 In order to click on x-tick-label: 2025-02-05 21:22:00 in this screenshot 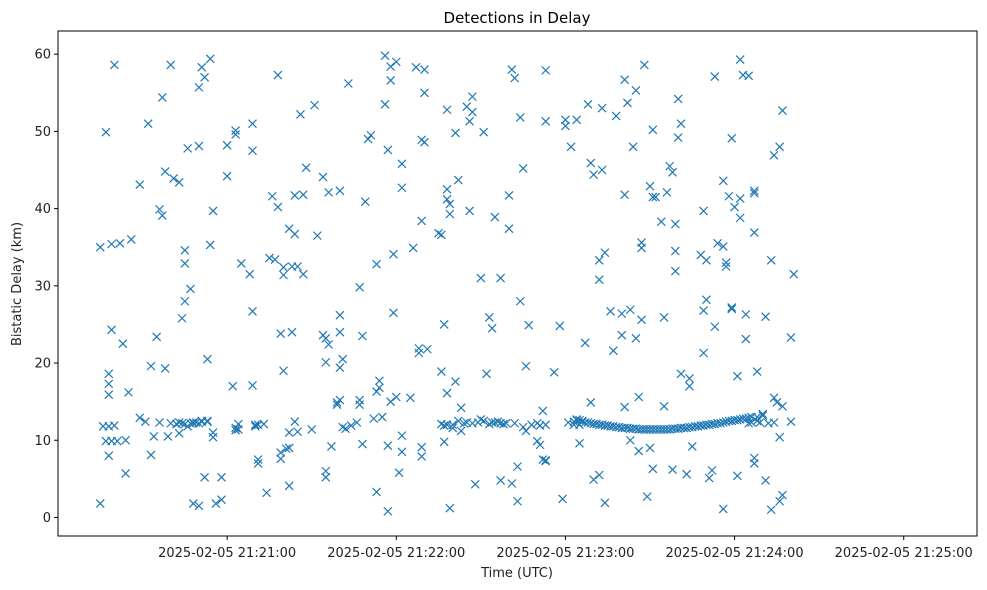, I will do `click(396, 553)`.